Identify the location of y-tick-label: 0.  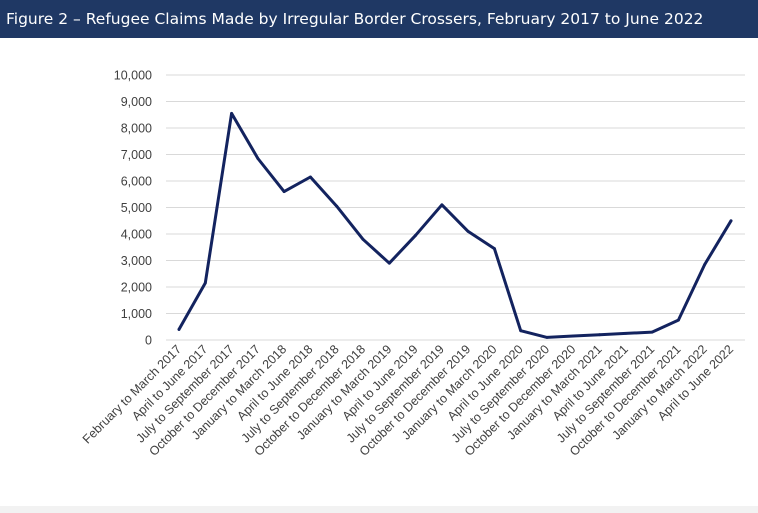
(148, 341).